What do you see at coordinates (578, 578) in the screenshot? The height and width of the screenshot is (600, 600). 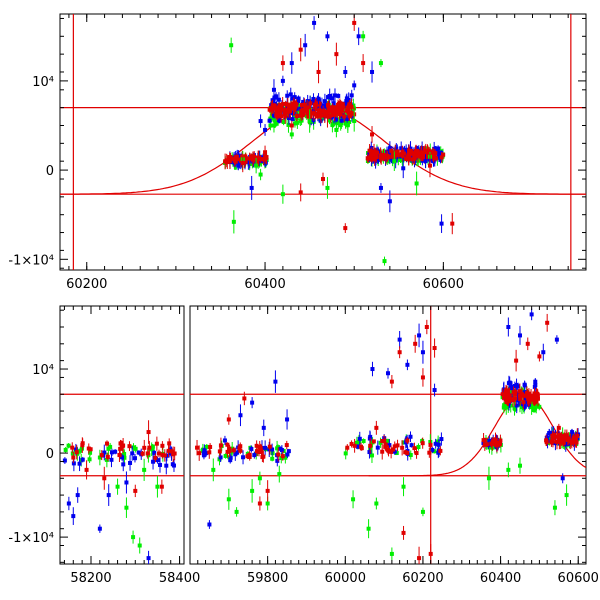 I see `x-tick-label: 60600` at bounding box center [578, 578].